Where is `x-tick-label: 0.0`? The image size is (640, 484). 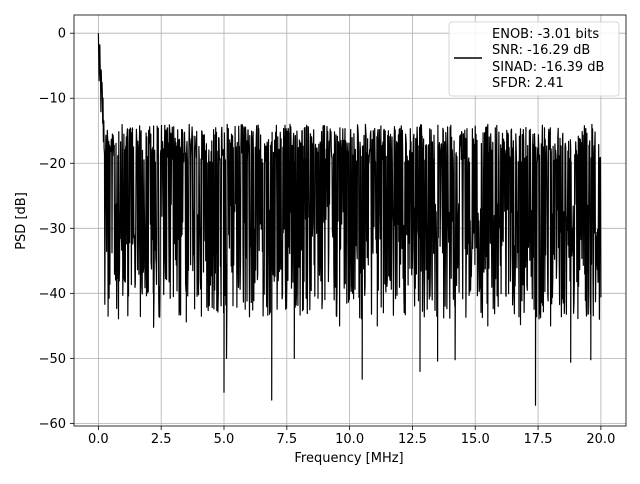
x-tick-label: 0.0 is located at coordinates (98, 439).